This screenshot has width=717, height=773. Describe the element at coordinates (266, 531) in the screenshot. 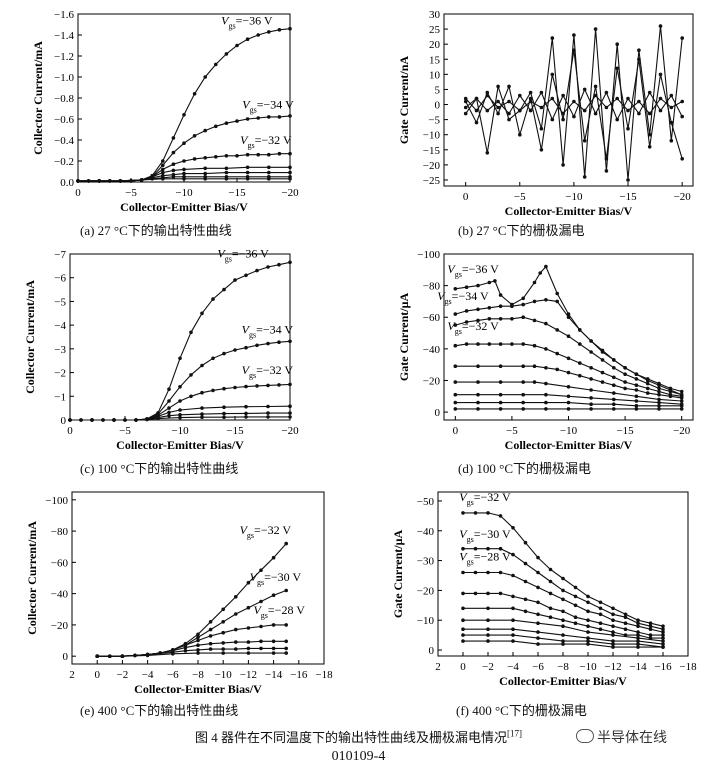

I see `panel-e-annotation: Vgs=−32 V` at that location.